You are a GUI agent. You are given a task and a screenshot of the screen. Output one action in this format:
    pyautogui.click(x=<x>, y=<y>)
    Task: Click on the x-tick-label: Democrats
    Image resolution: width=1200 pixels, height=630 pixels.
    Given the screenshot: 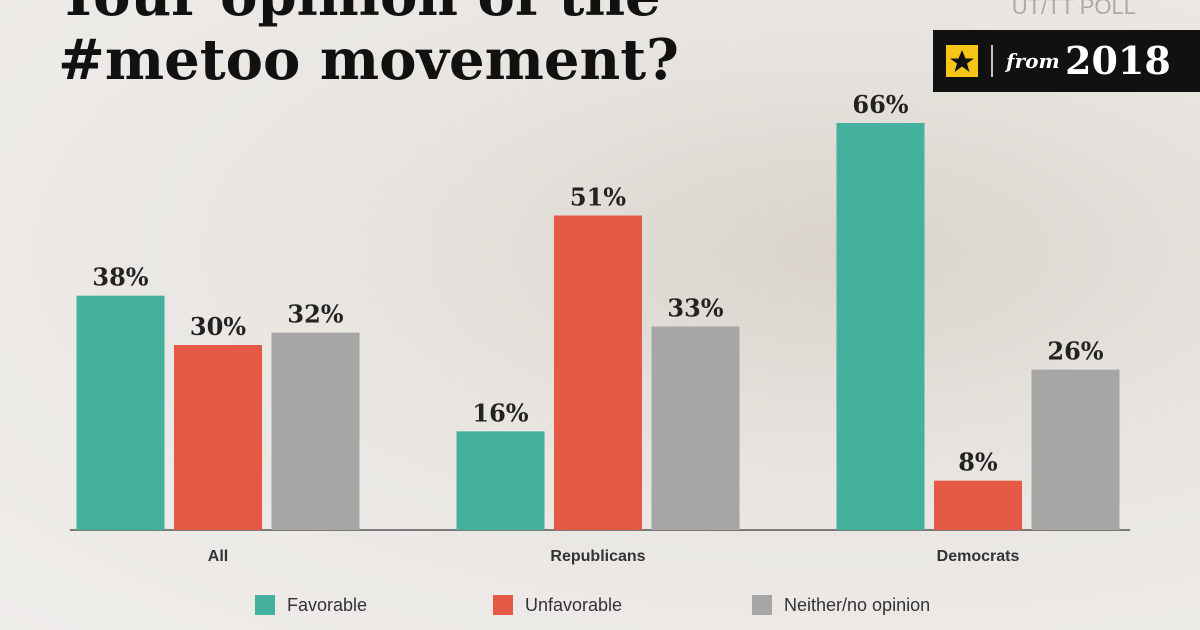 What is the action you would take?
    pyautogui.click(x=978, y=556)
    